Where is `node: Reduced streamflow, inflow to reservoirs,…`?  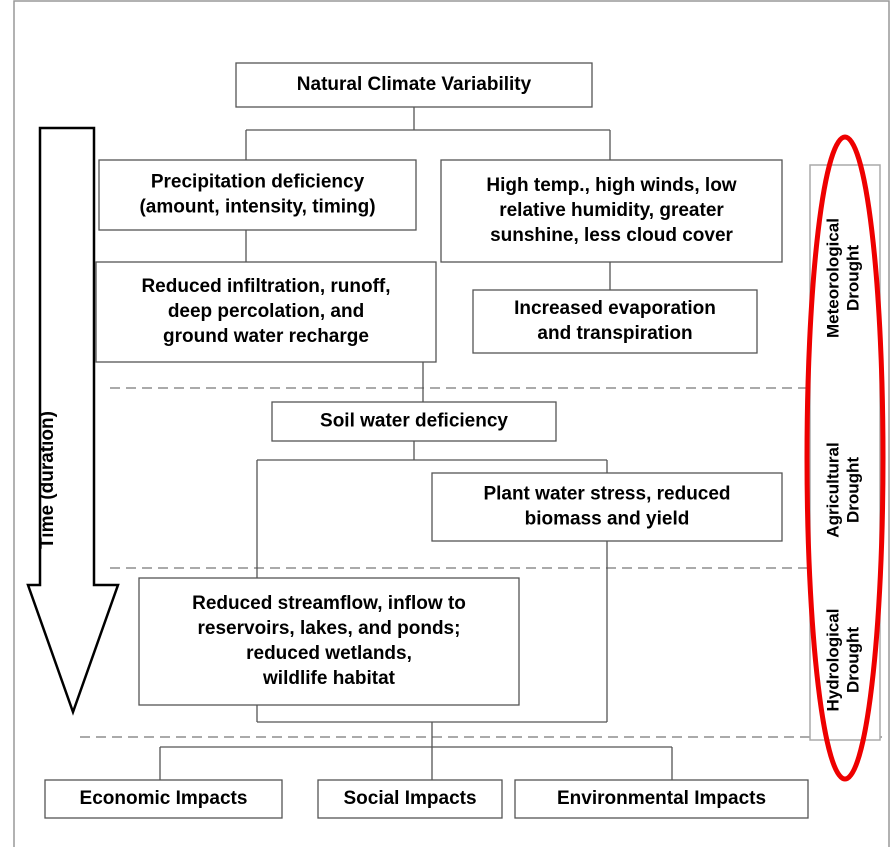 node: Reduced streamflow, inflow to reservoirs,… is located at coordinates (329, 641).